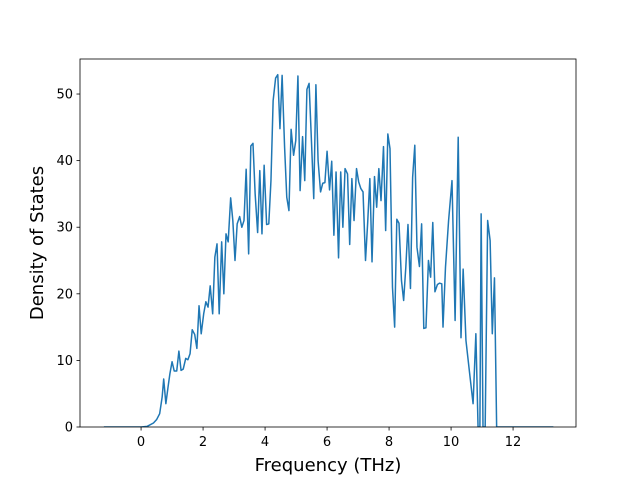 The width and height of the screenshot is (640, 480). What do you see at coordinates (64, 361) in the screenshot?
I see `y-tick-label: 10` at bounding box center [64, 361].